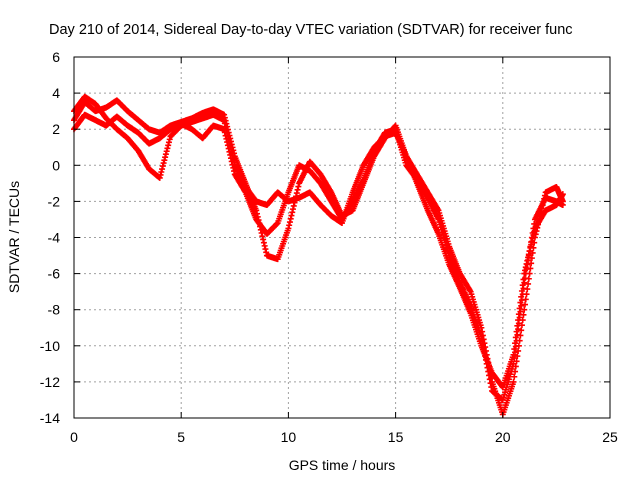 The image size is (640, 480). What do you see at coordinates (50, 418) in the screenshot?
I see `y-tick-label: -14` at bounding box center [50, 418].